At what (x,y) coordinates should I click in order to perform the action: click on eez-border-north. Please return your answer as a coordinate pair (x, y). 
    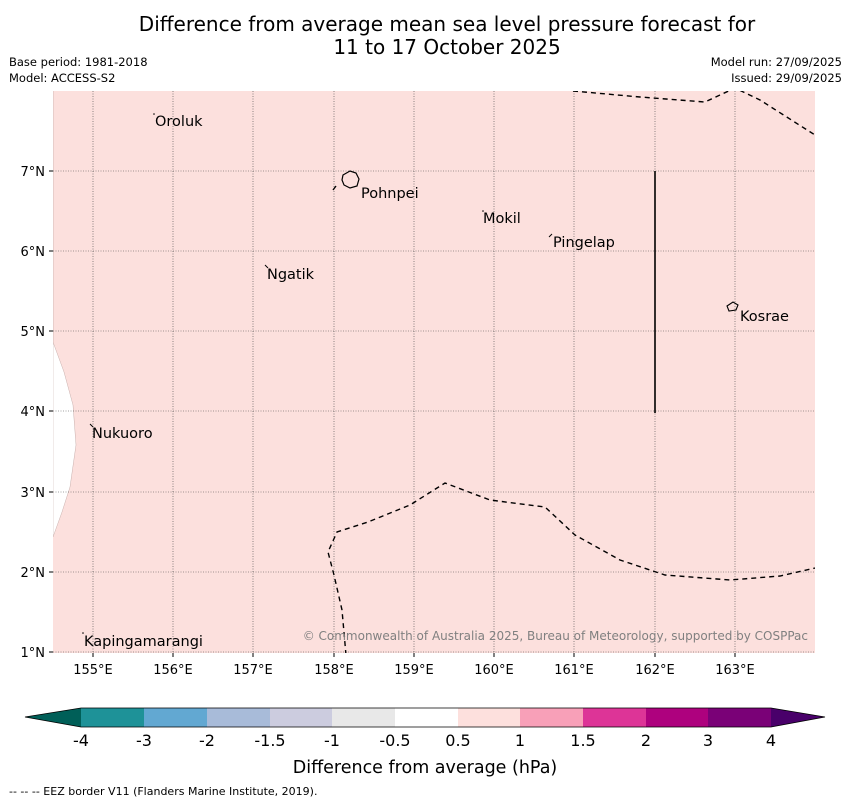
    Looking at the image, I should click on (693, 113).